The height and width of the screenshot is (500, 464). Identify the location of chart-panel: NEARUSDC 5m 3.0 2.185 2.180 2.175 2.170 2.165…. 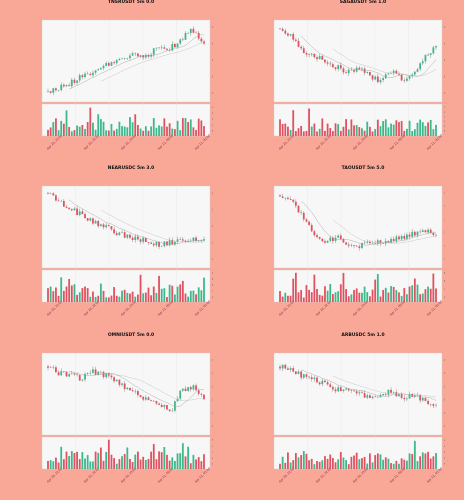
(110, 246).